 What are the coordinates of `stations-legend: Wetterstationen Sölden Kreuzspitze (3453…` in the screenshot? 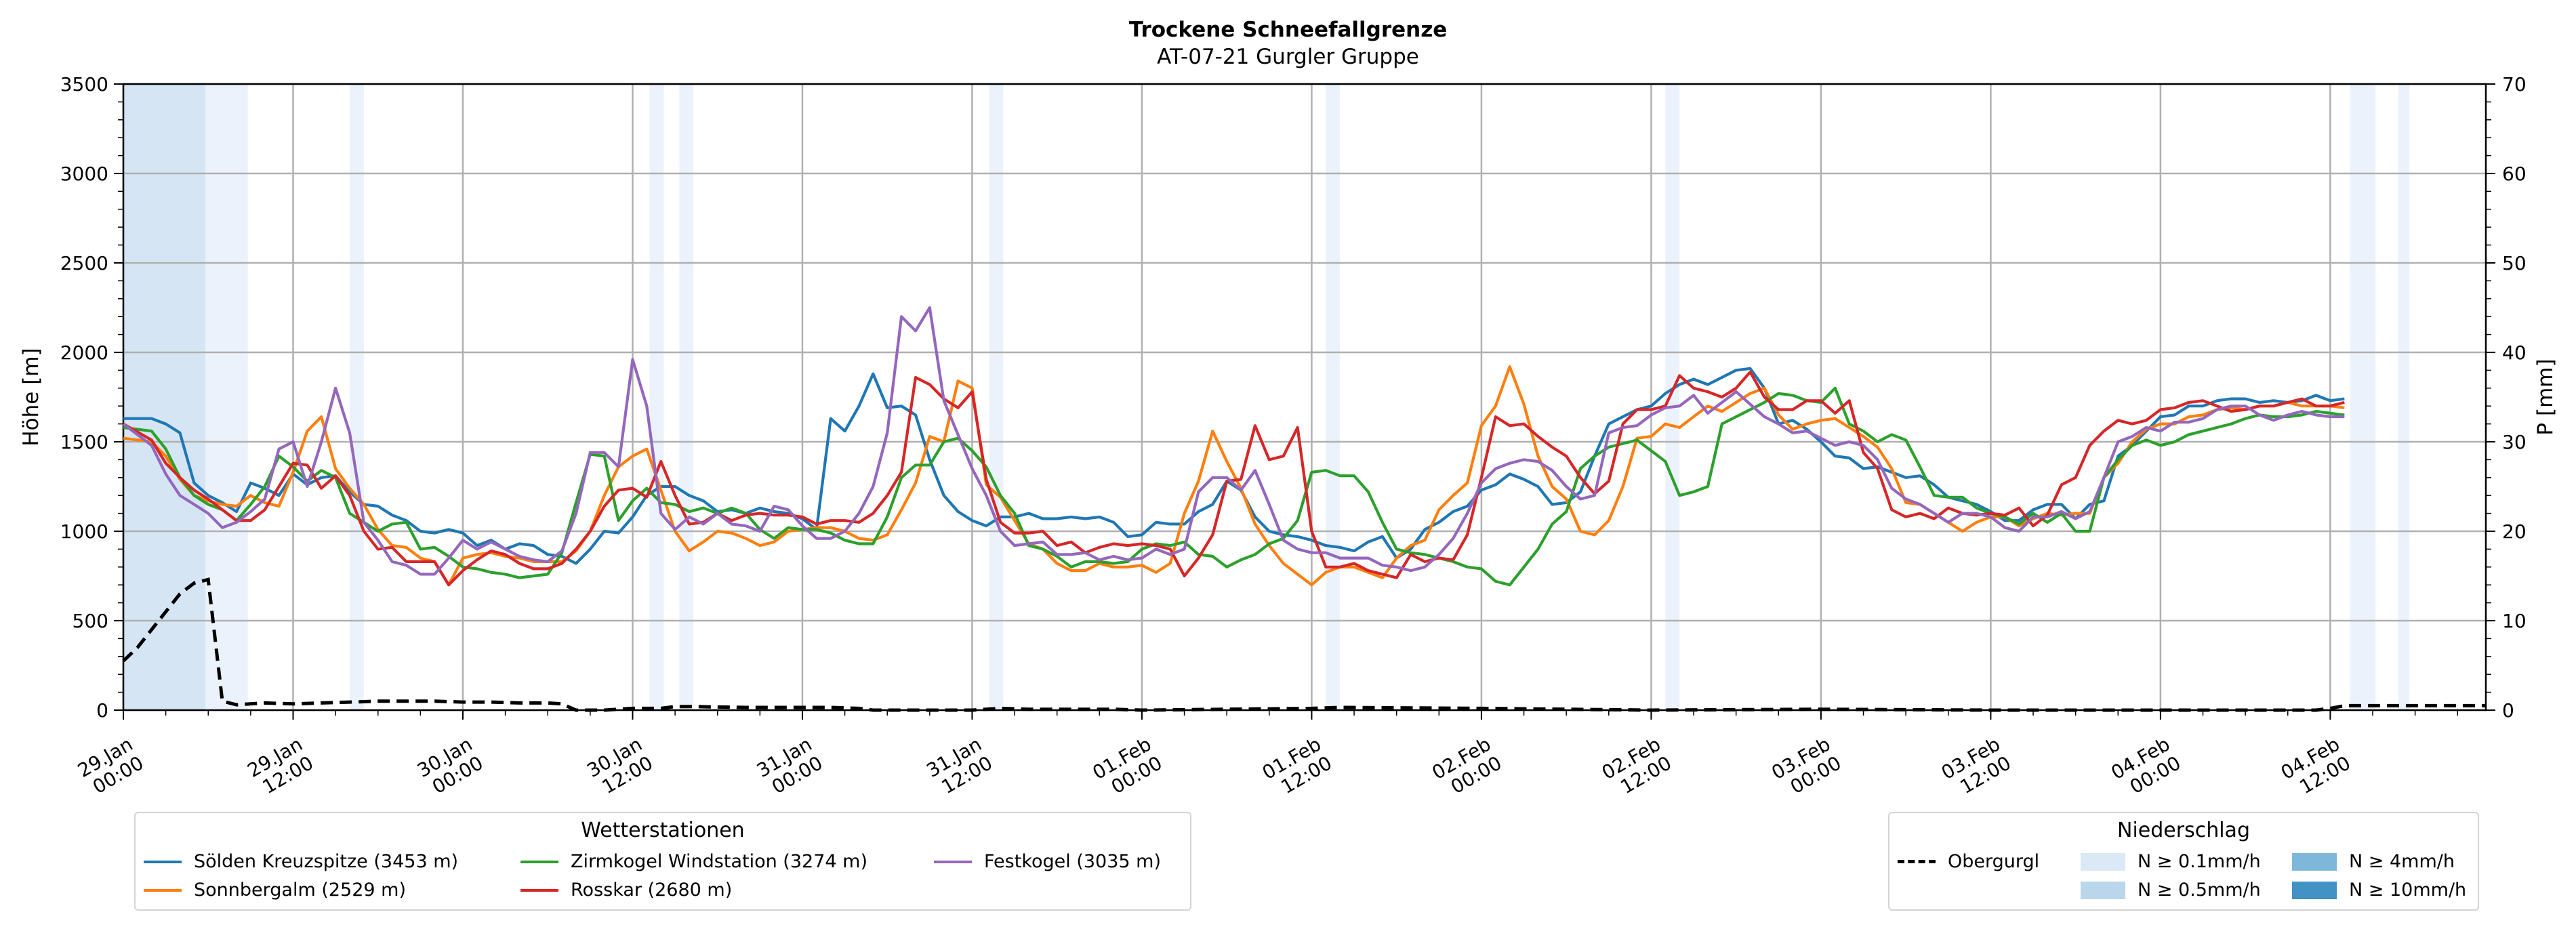 It's located at (663, 862).